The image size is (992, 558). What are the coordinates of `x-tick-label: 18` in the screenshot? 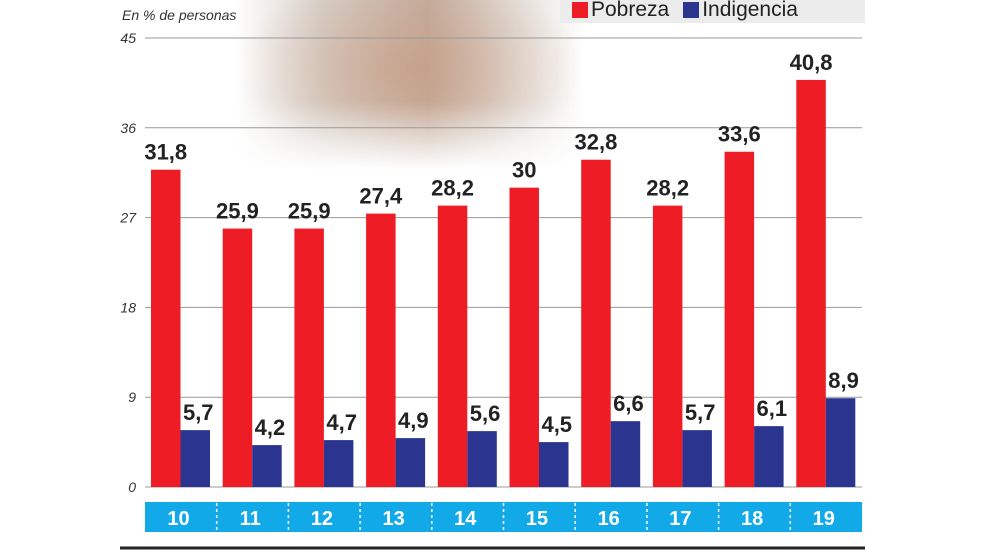 It's located at (752, 519).